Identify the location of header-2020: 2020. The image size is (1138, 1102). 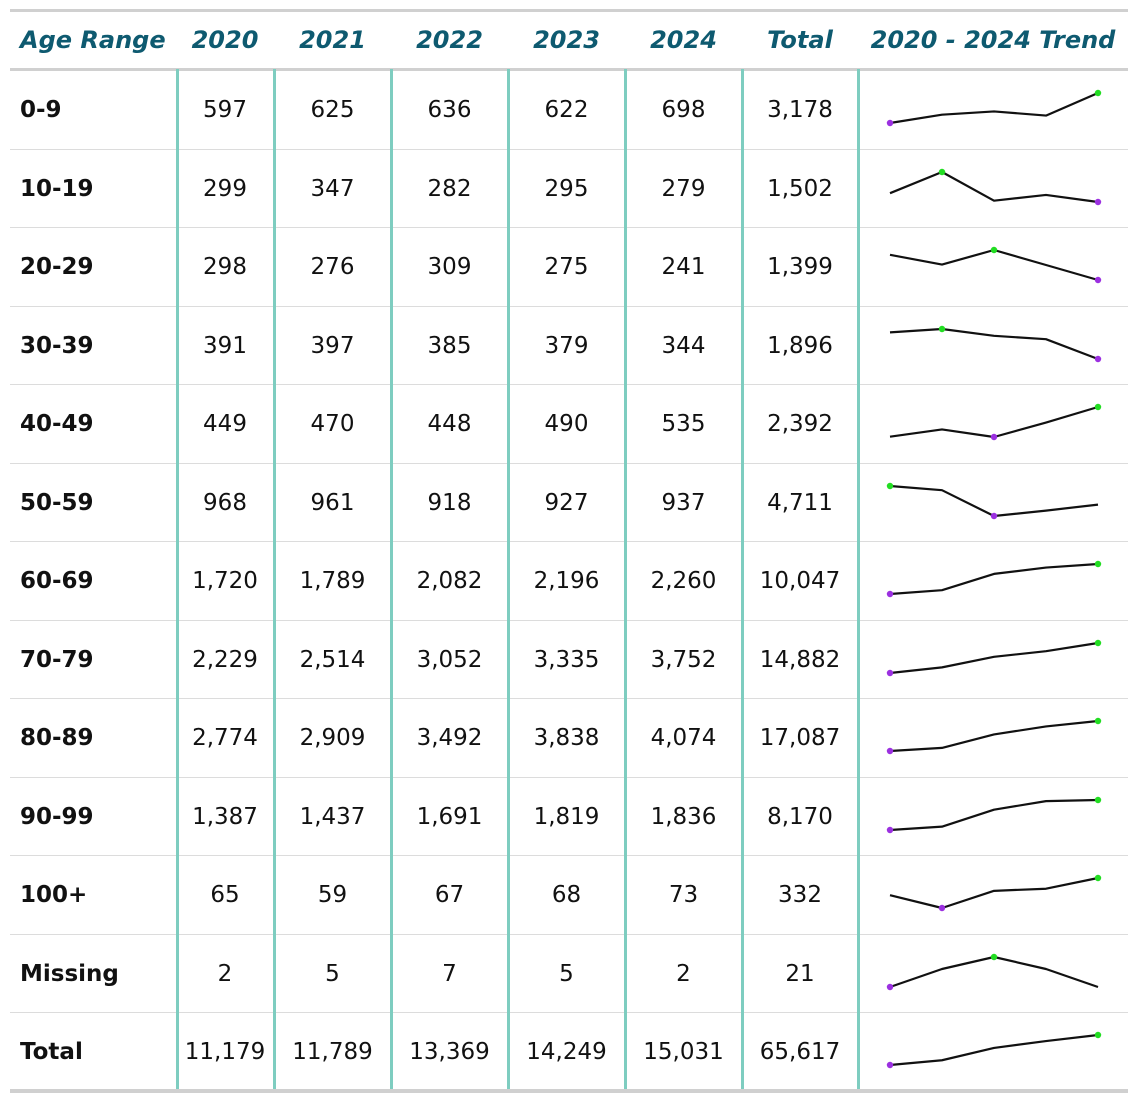
(225, 40).